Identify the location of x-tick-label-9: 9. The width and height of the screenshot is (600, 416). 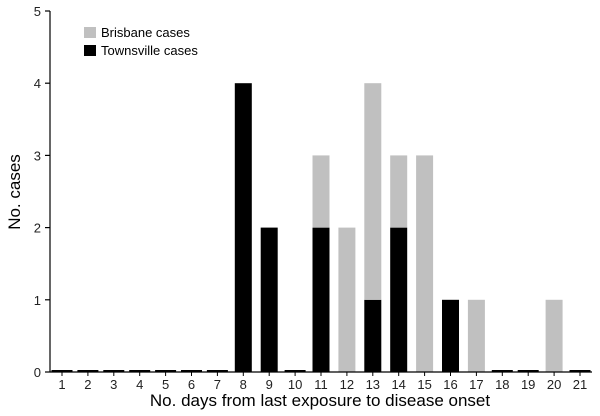
(269, 384).